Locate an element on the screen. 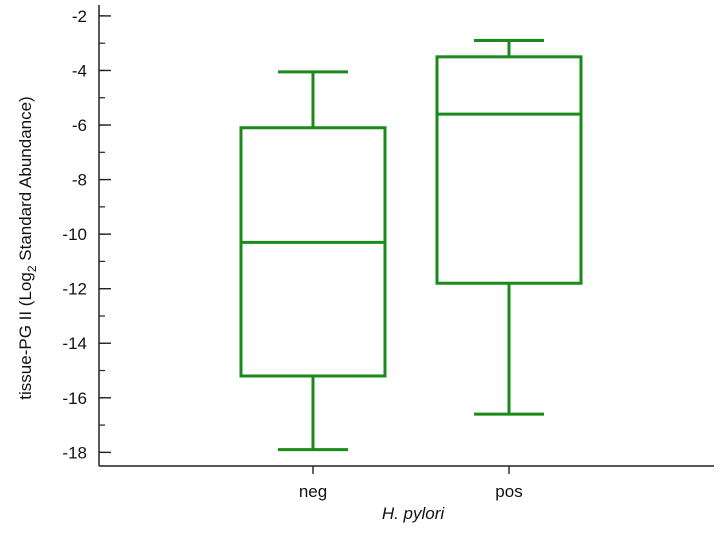 The width and height of the screenshot is (728, 537). y-axis-title: tissue-PG II (Log2 Standard Abundance) is located at coordinates (27, 247).